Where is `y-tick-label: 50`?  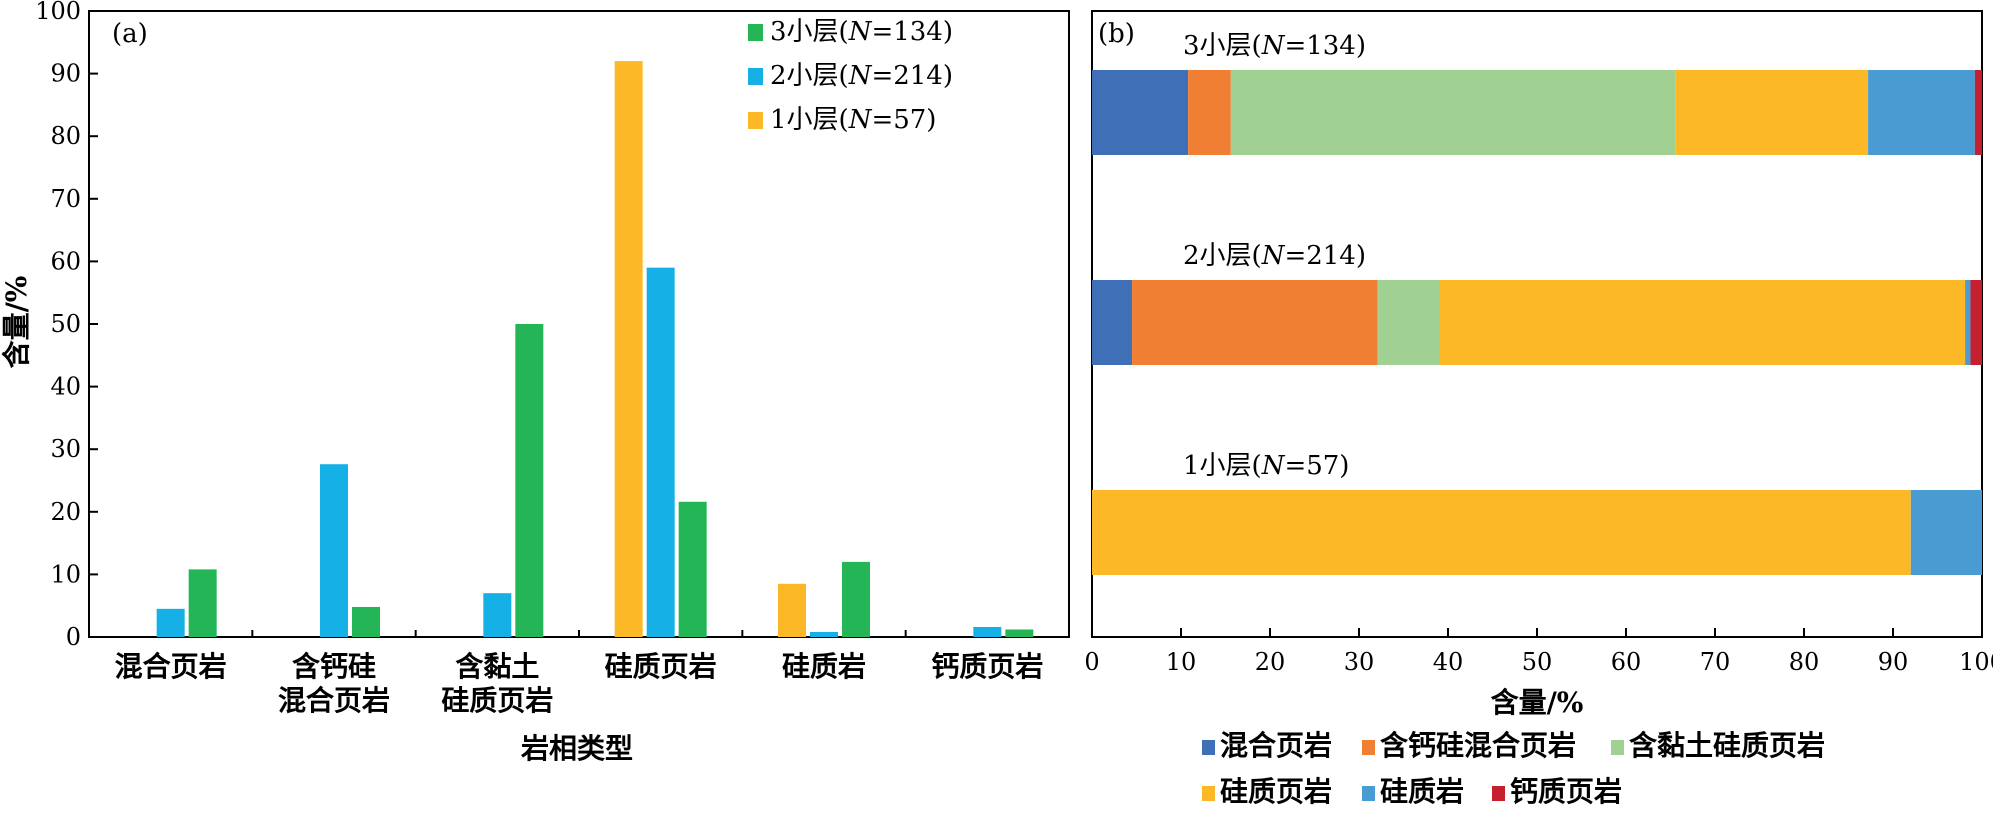
y-tick-label: 50 is located at coordinates (65, 324).